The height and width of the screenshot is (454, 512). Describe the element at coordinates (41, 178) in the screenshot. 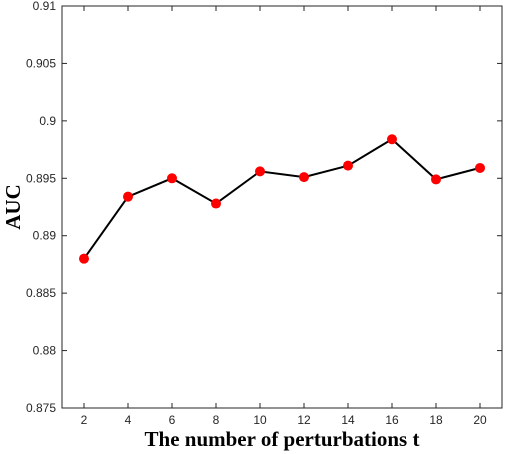

I see `y-tick-label: 0.895` at that location.